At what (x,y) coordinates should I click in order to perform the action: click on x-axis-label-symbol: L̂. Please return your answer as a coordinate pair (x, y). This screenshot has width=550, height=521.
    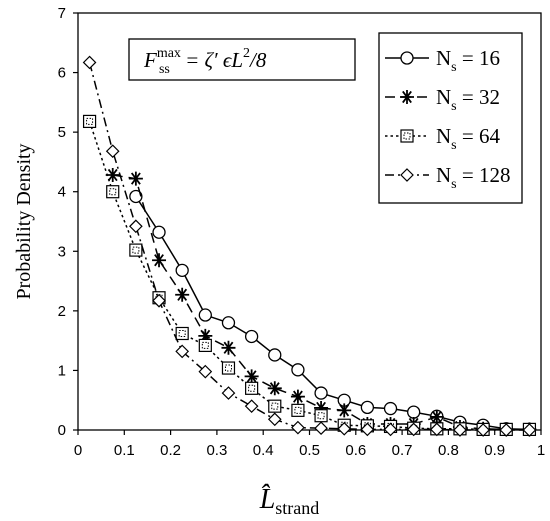
    Looking at the image, I should click on (267, 499).